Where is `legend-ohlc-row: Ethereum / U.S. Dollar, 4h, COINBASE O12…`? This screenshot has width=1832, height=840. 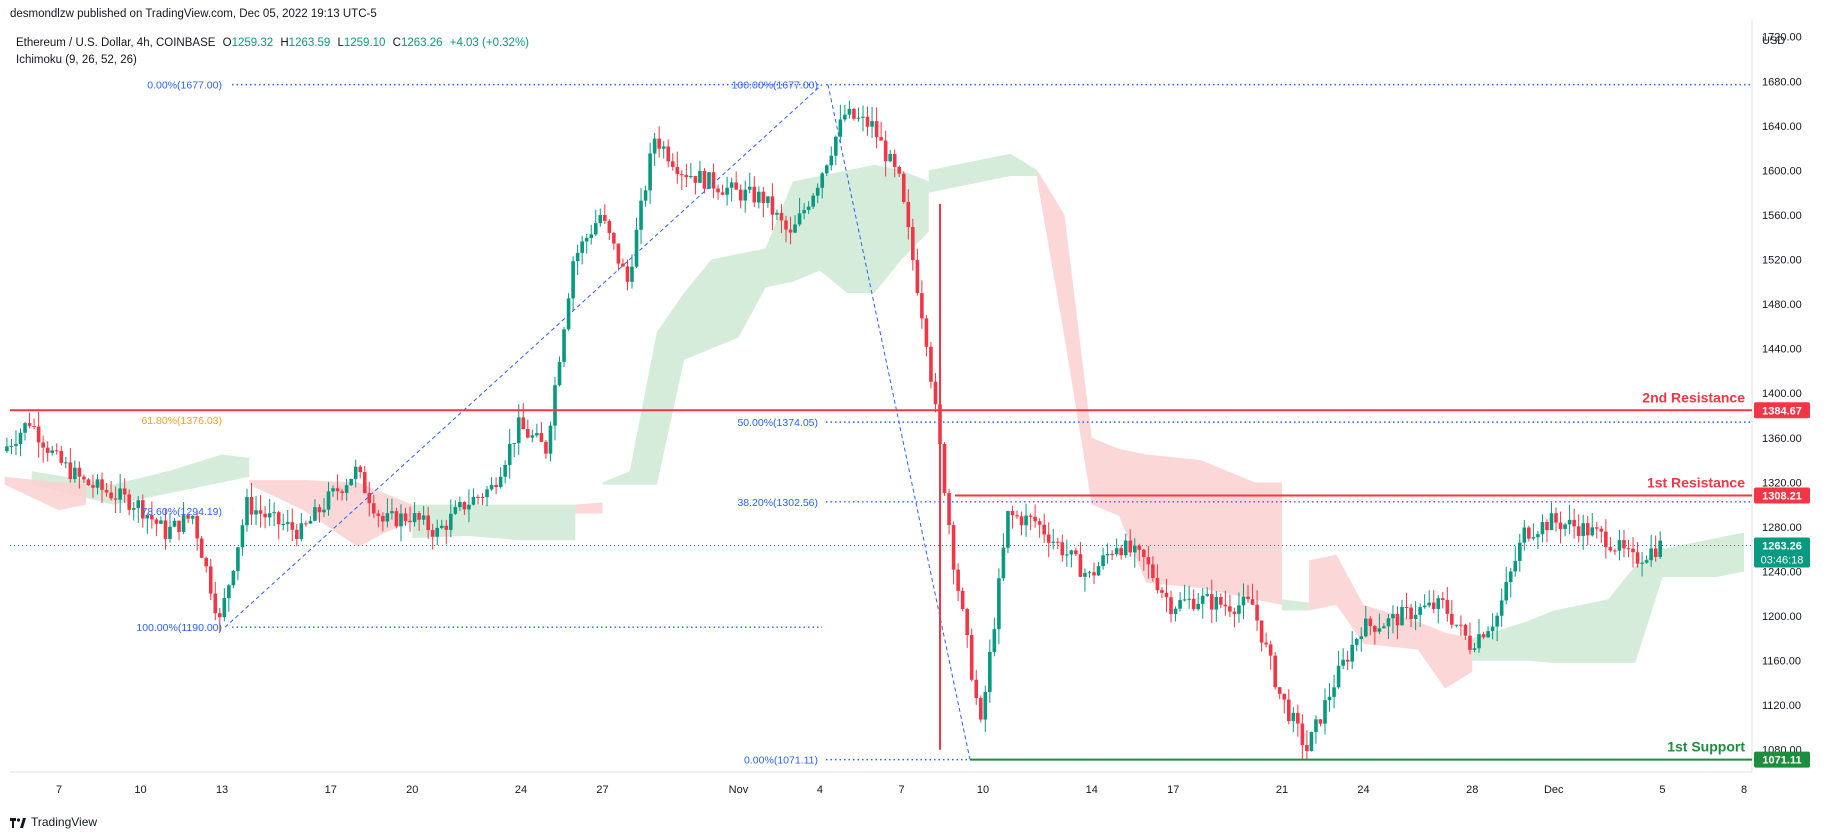
legend-ohlc-row: Ethereum / U.S. Dollar, 4h, COINBASE O12… is located at coordinates (272, 43).